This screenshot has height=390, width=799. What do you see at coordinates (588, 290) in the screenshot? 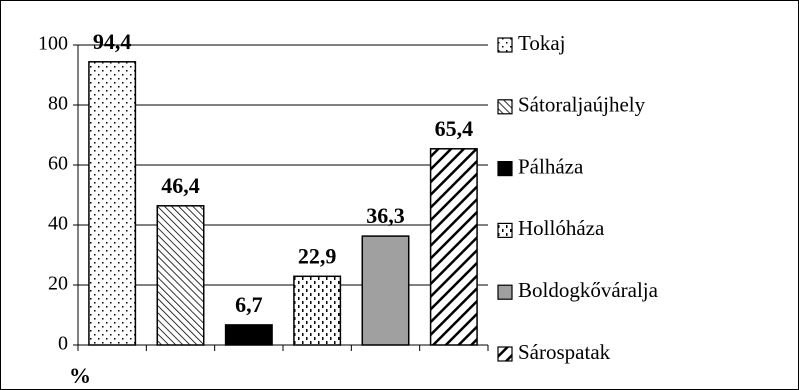
I see `legend-label: Boldogkőváralja` at bounding box center [588, 290].